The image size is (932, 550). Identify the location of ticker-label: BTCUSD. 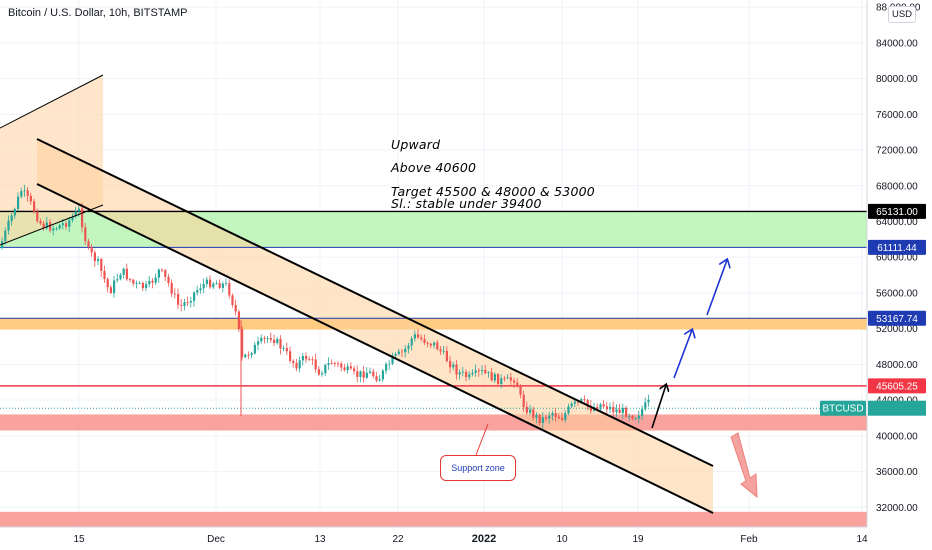
(842, 409).